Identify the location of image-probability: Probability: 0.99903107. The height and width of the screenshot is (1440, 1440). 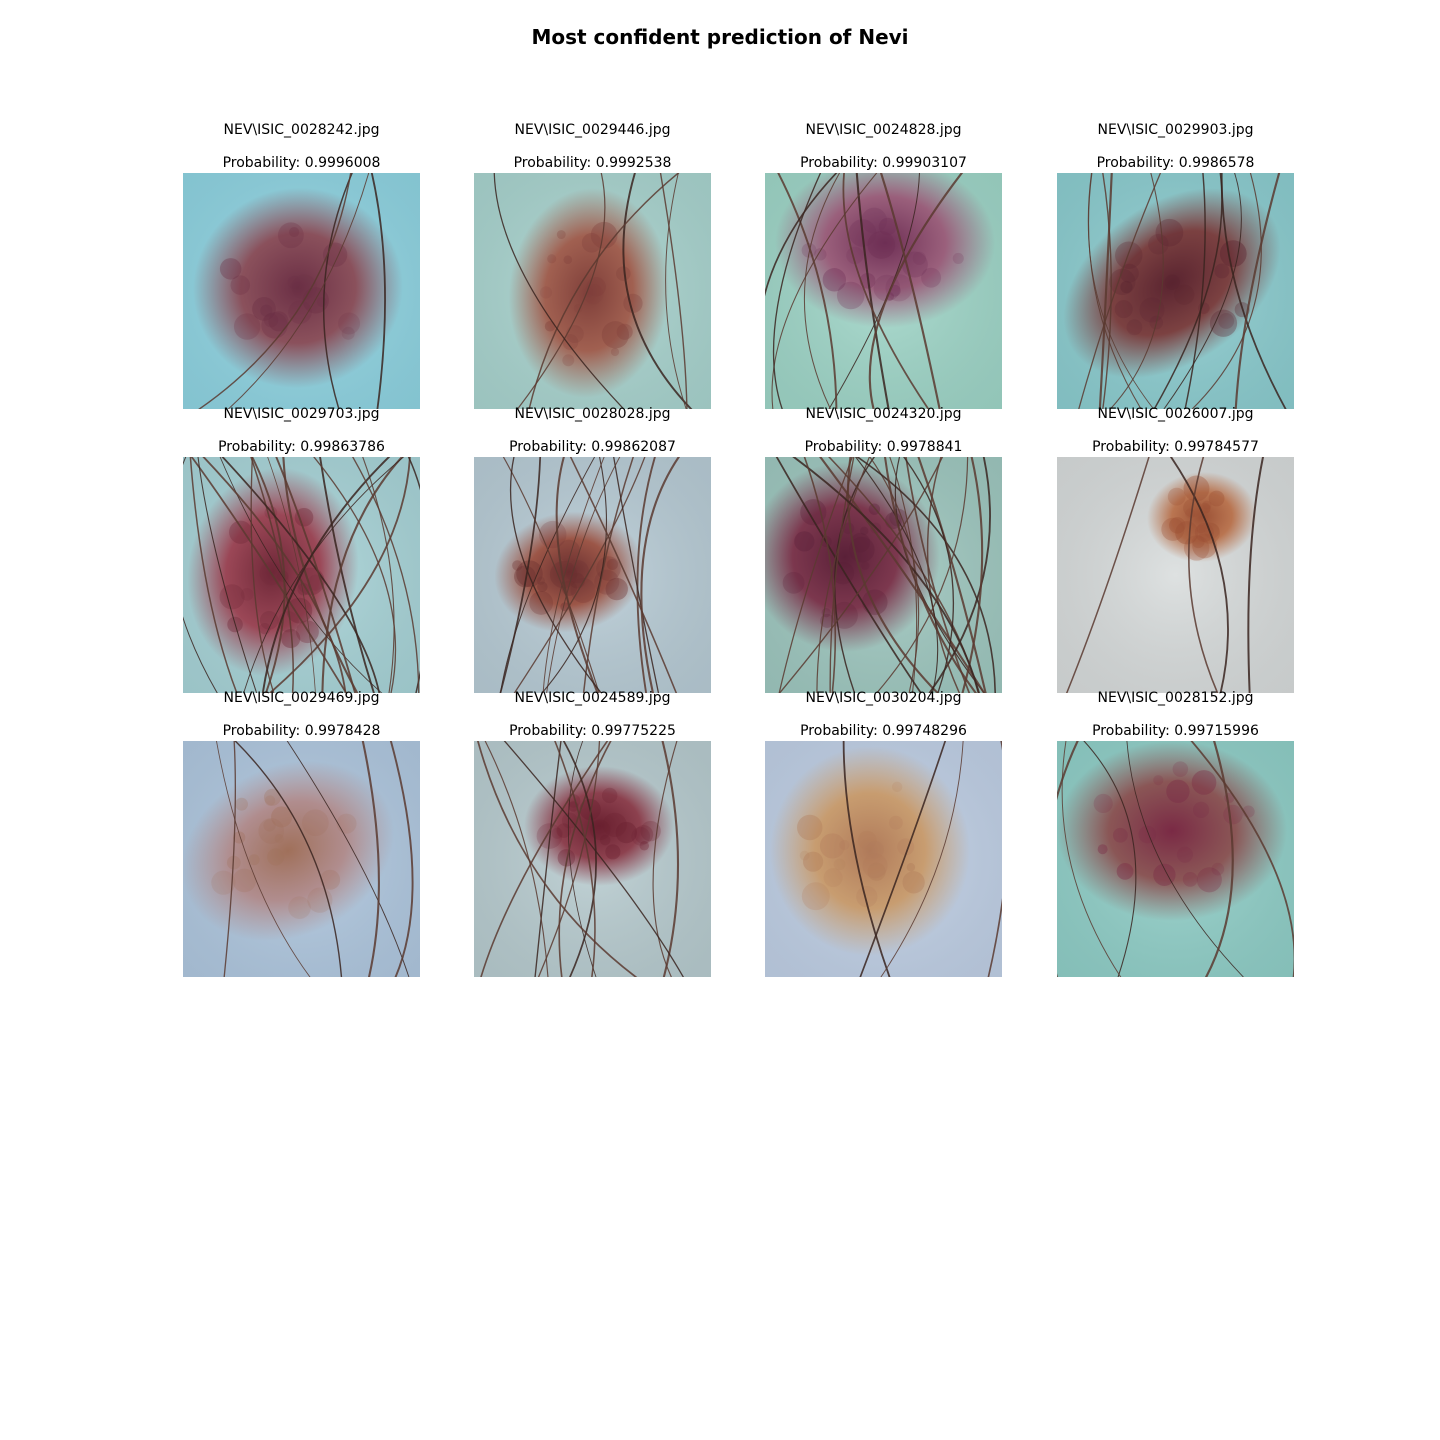
(883, 163).